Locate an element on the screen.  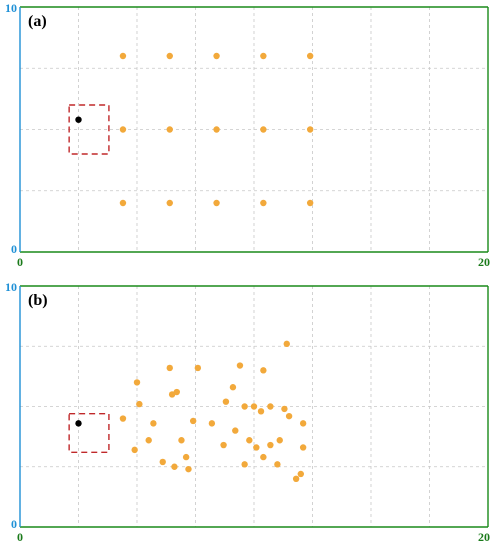
dashed-box-b is located at coordinates (89, 433).